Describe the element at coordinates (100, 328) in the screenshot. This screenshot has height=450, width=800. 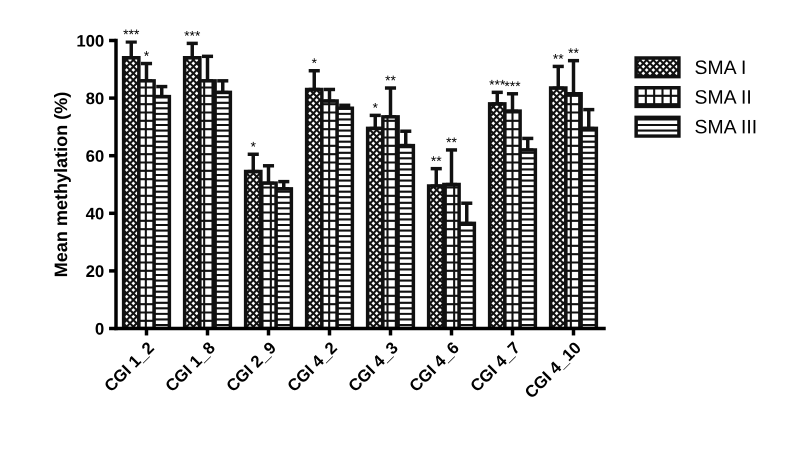
I see `y-tick-label: 0` at that location.